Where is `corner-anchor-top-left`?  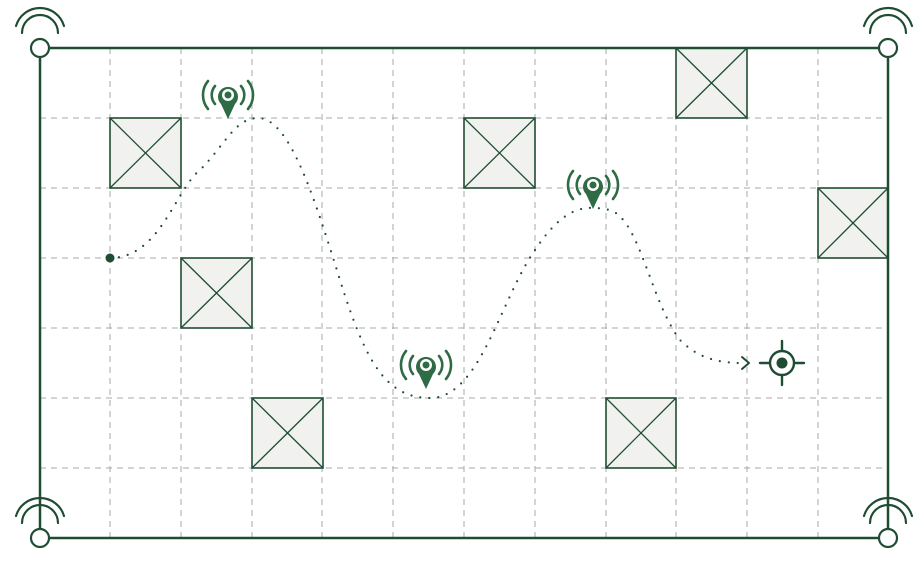 corner-anchor-top-left is located at coordinates (40, 32).